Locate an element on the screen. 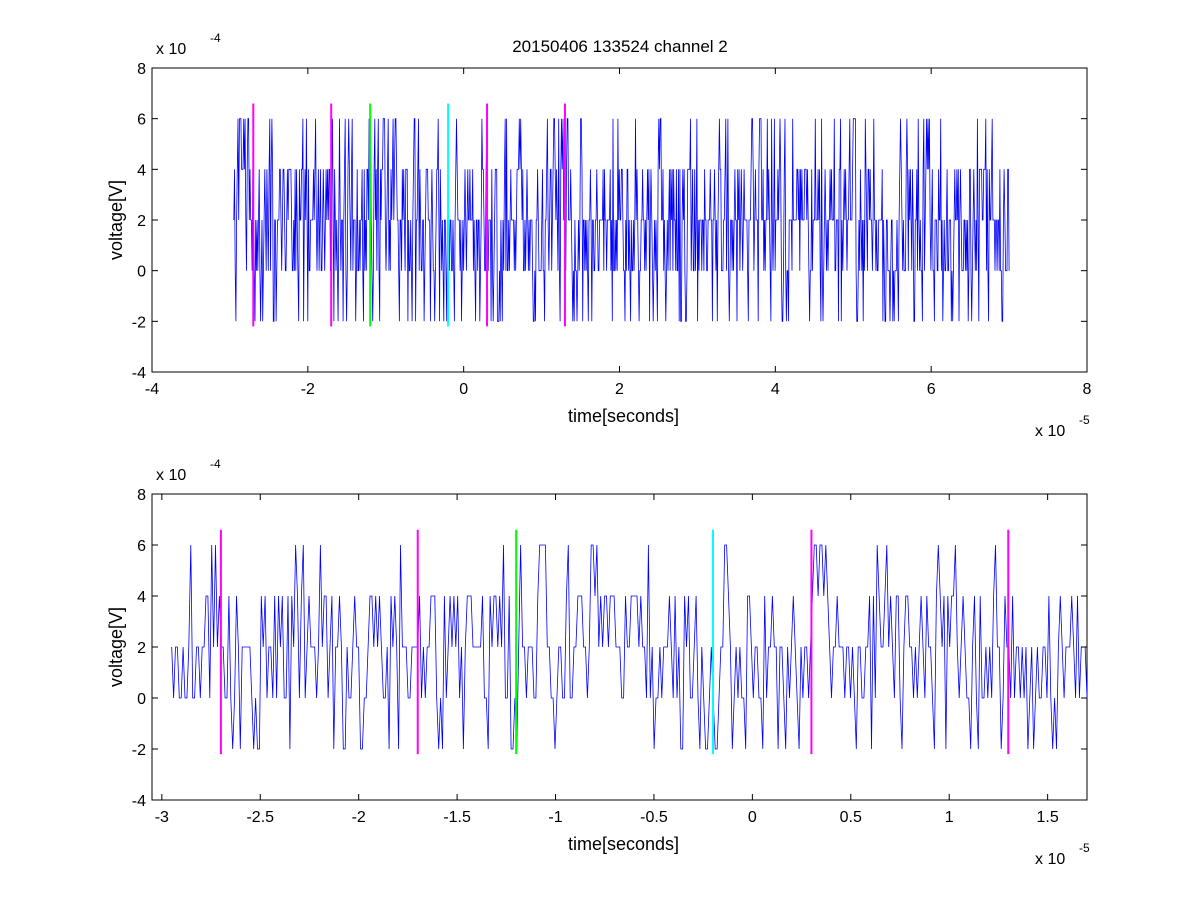  signal-line is located at coordinates (621, 220).